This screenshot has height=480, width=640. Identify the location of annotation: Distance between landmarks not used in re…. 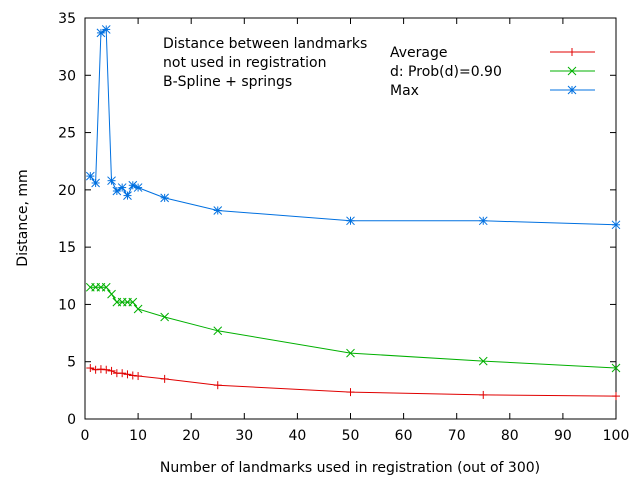
(265, 63).